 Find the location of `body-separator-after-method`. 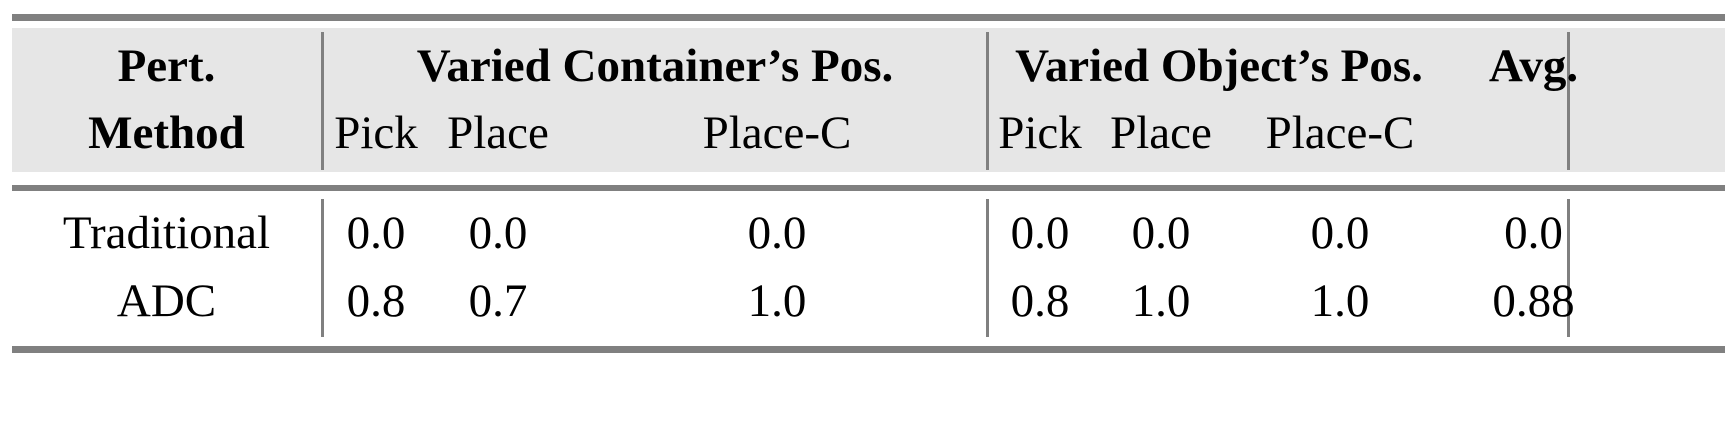

body-separator-after-method is located at coordinates (322, 268).